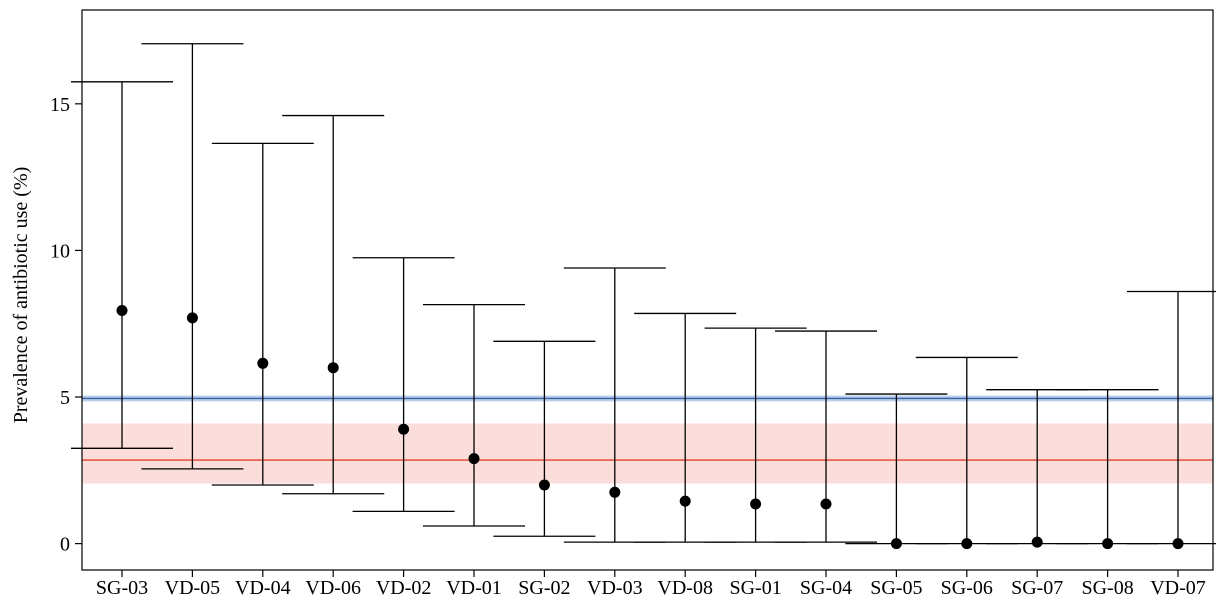  I want to click on reference-lines, so click(647, 429).